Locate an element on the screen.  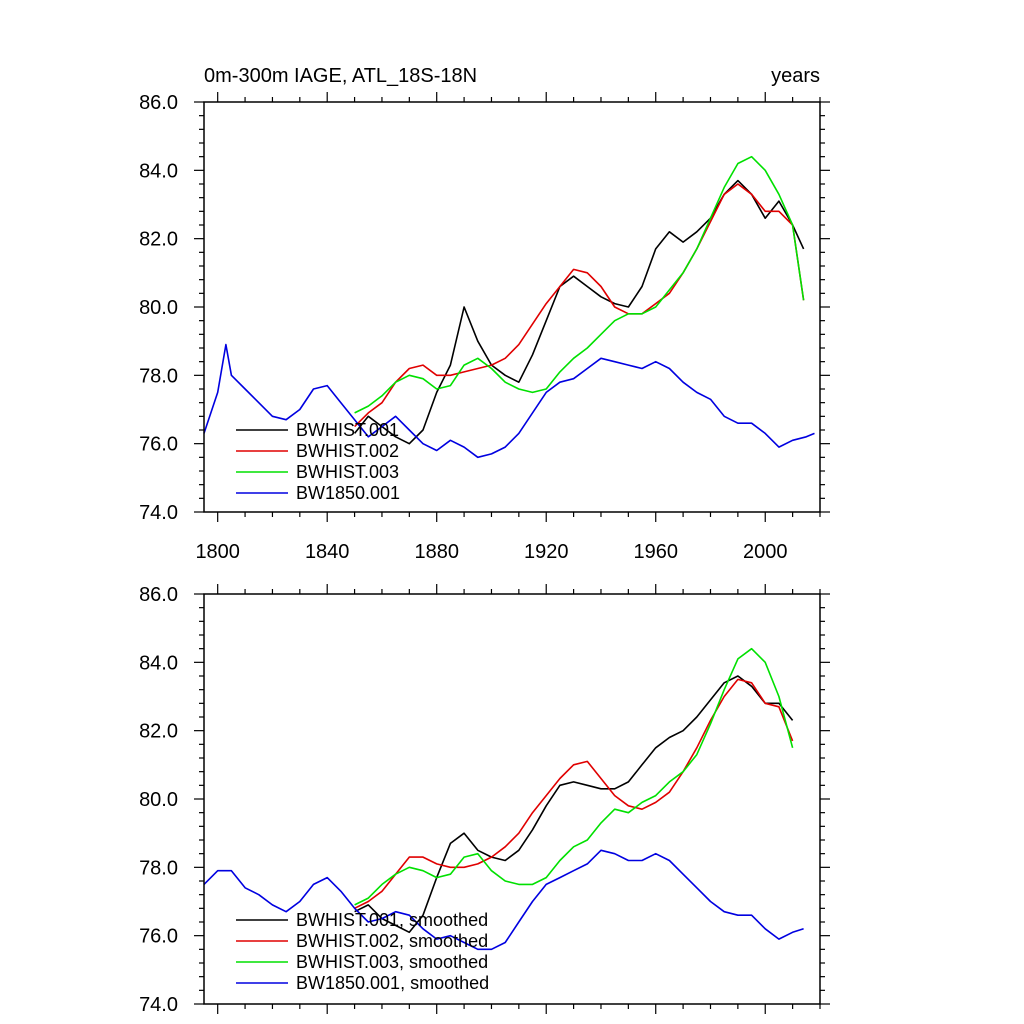
x-tick-label: 1840 is located at coordinates (327, 552).